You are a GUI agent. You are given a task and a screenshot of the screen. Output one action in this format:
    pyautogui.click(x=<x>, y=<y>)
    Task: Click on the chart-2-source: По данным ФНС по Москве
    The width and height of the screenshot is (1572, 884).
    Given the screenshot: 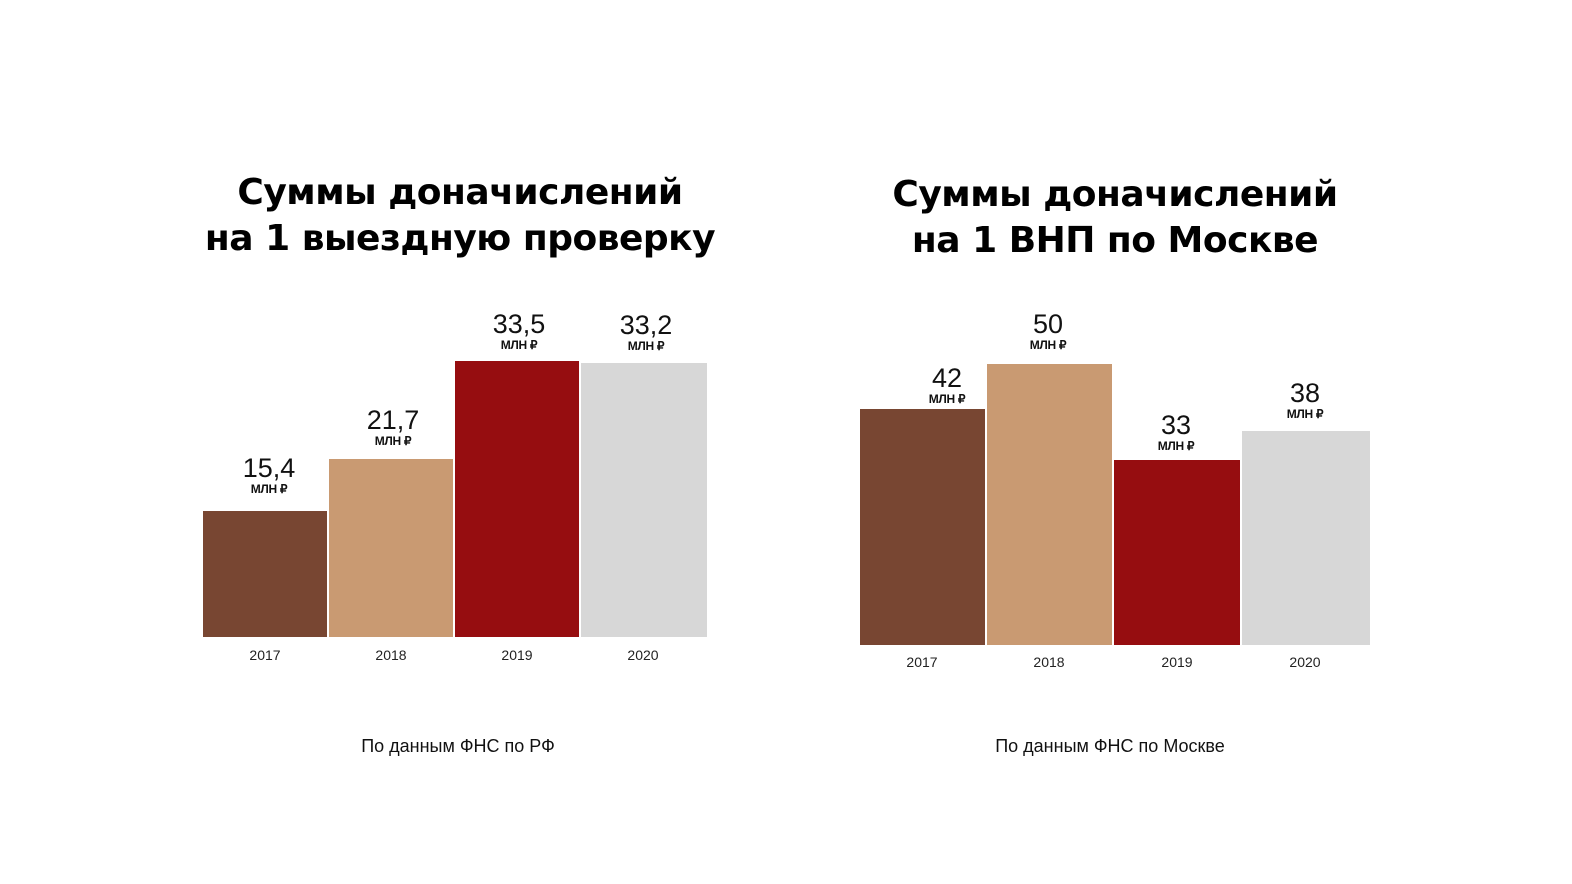 What is the action you would take?
    pyautogui.click(x=1110, y=746)
    